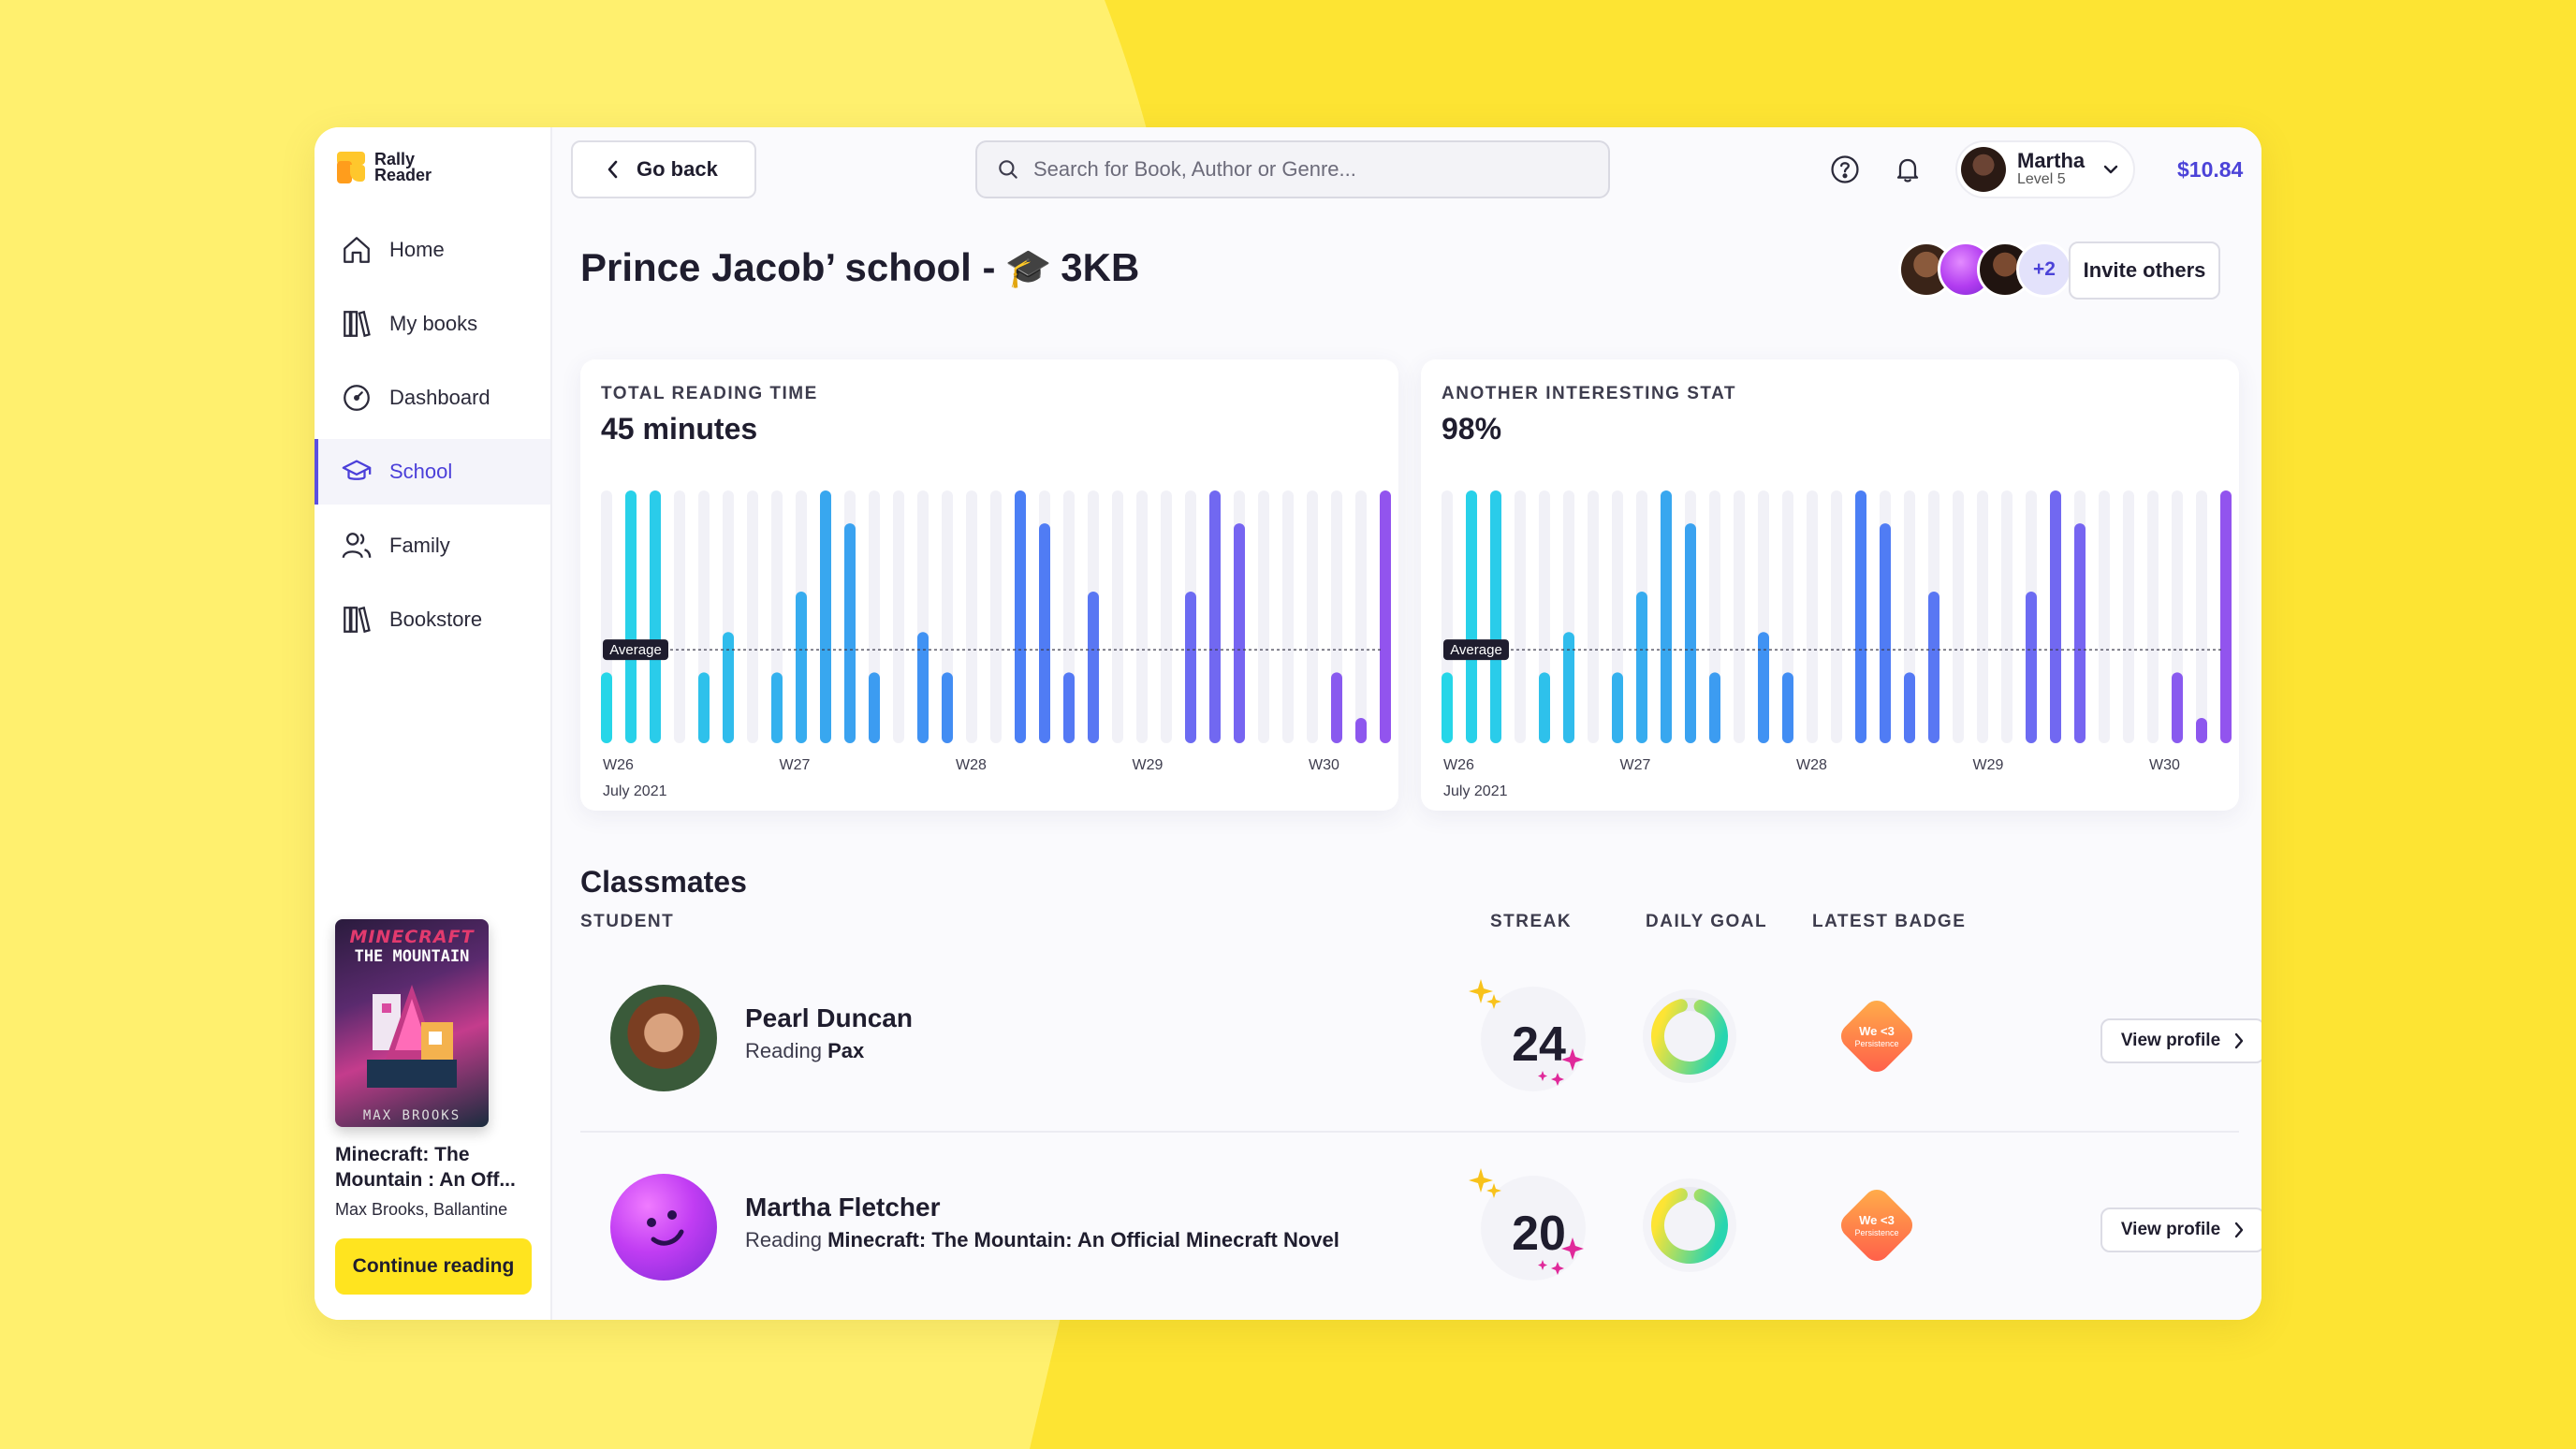 Image resolution: width=2576 pixels, height=1449 pixels. What do you see at coordinates (432, 545) in the screenshot?
I see `sidebar-item-family: Family` at bounding box center [432, 545].